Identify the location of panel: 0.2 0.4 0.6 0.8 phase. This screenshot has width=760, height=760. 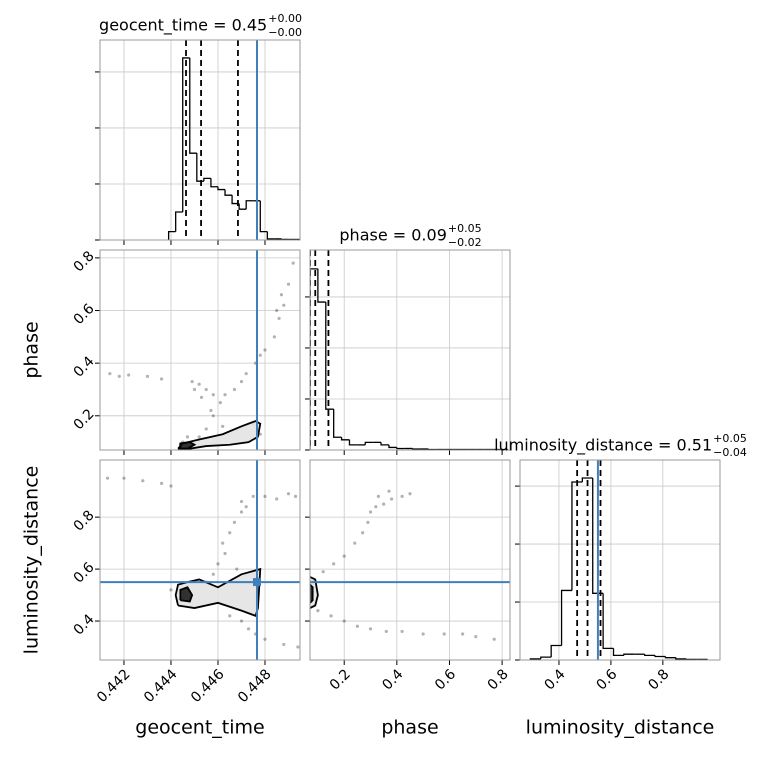
(408, 599).